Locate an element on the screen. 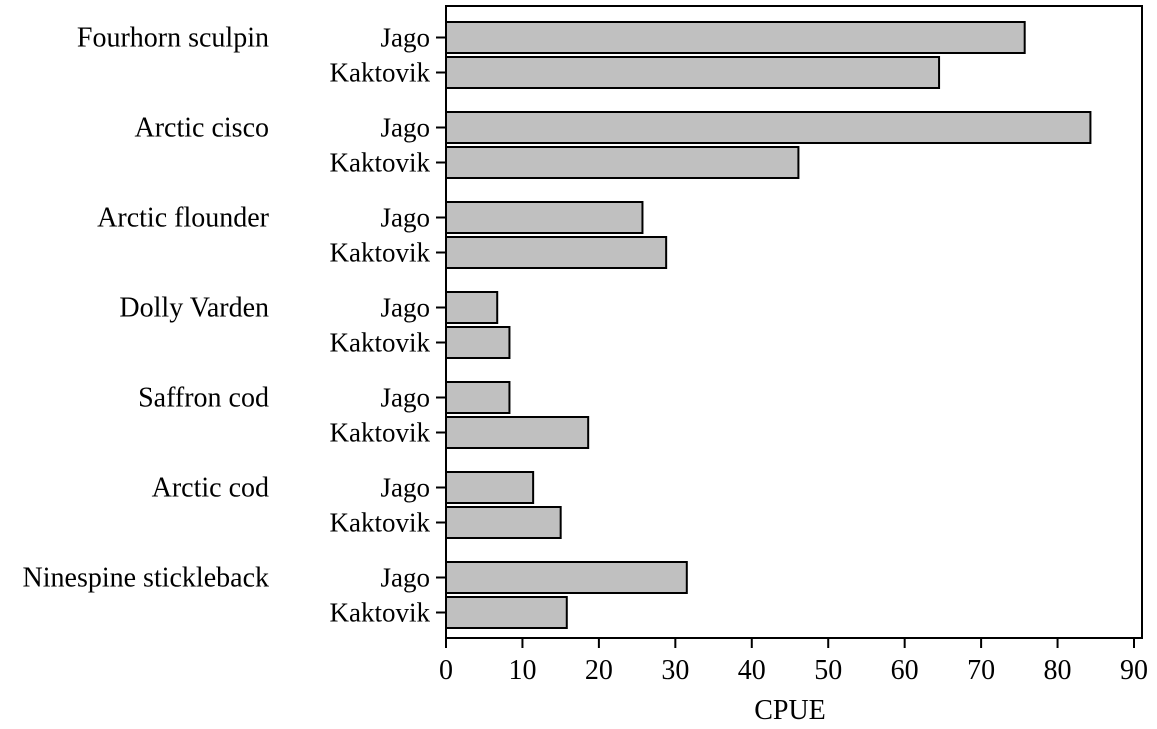 This screenshot has width=1157, height=729. x-axis-title: CPUE is located at coordinates (790, 710).